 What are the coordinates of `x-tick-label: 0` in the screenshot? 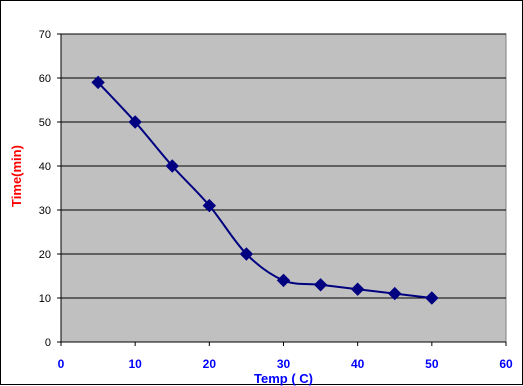 It's located at (61, 364).